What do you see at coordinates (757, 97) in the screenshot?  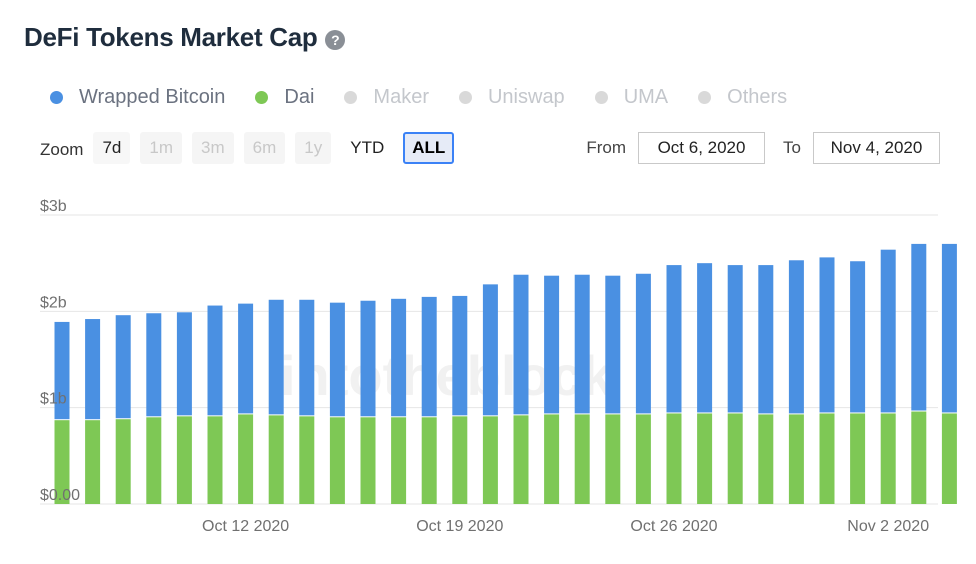 I see `legend-label: Others` at bounding box center [757, 97].